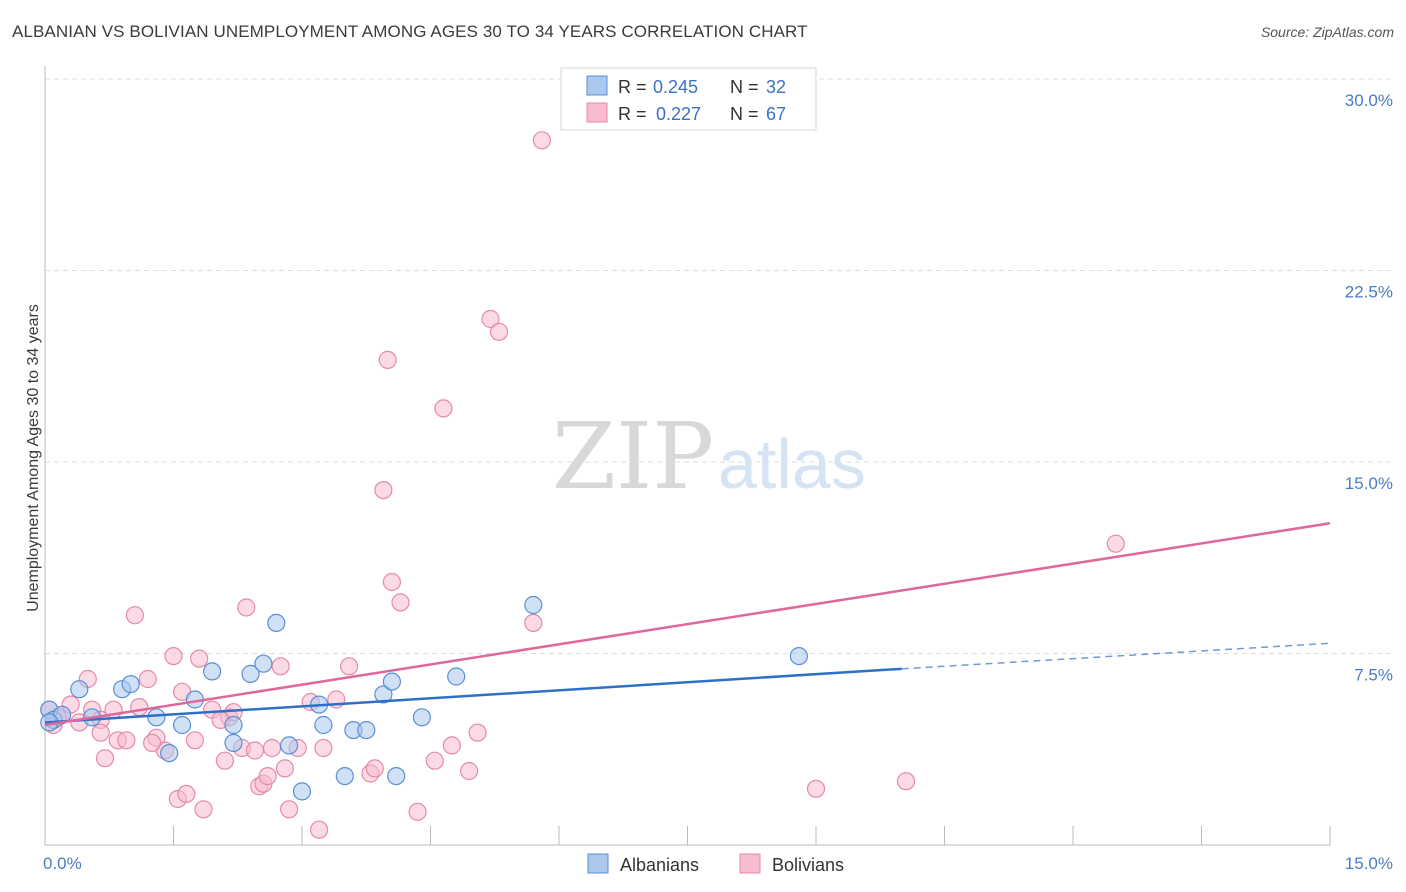  Describe the element at coordinates (1373, 675) in the screenshot. I see `y-tick-label-0: 7.5%` at that location.